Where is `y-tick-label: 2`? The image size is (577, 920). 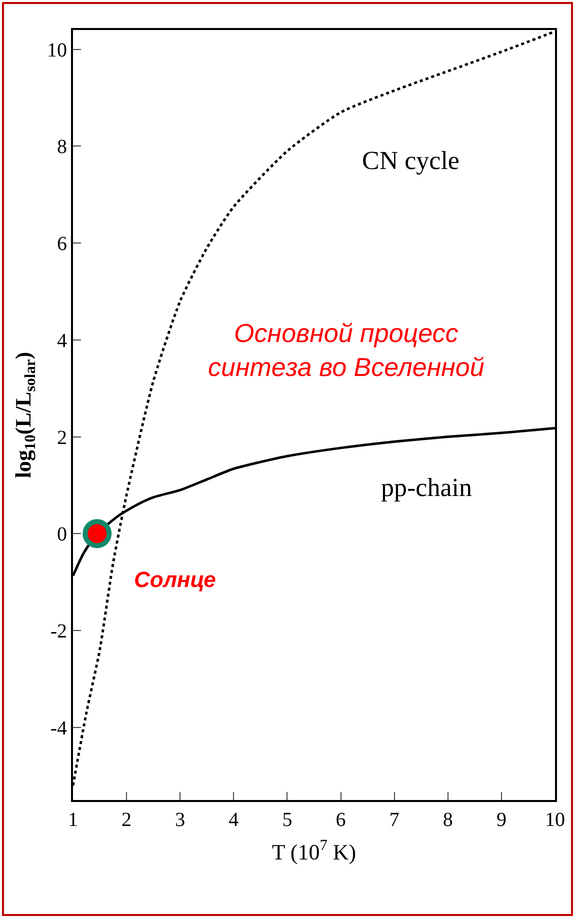 y-tick-label: 2 is located at coordinates (62, 437).